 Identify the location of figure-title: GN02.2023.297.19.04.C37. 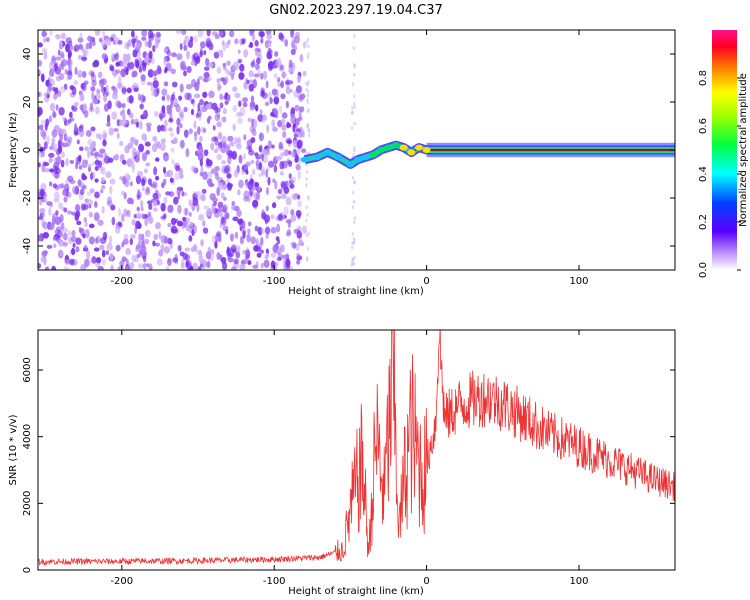
(356, 10).